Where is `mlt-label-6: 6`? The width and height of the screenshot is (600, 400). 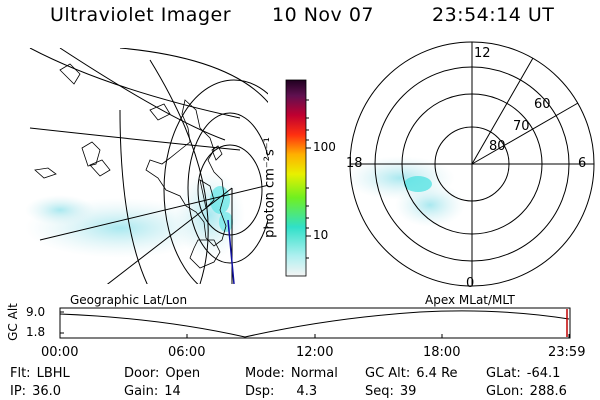
mlt-label-6: 6 is located at coordinates (582, 163).